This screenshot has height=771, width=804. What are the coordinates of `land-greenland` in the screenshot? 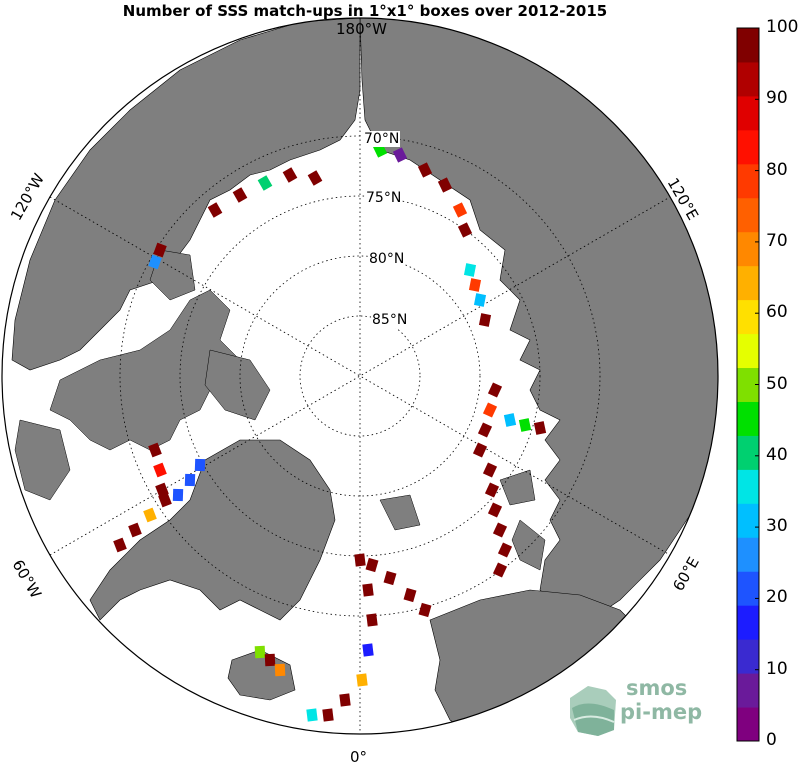 It's located at (212, 530).